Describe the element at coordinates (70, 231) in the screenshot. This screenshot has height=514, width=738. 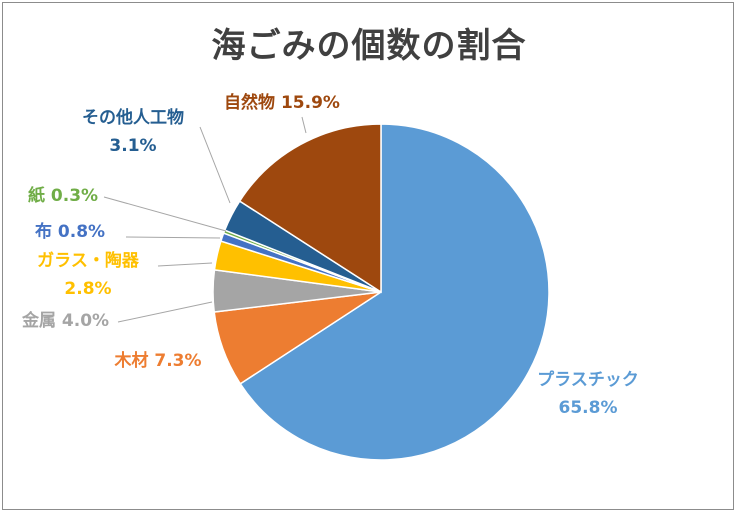
I see `data-label-5: 布 0.8%` at that location.